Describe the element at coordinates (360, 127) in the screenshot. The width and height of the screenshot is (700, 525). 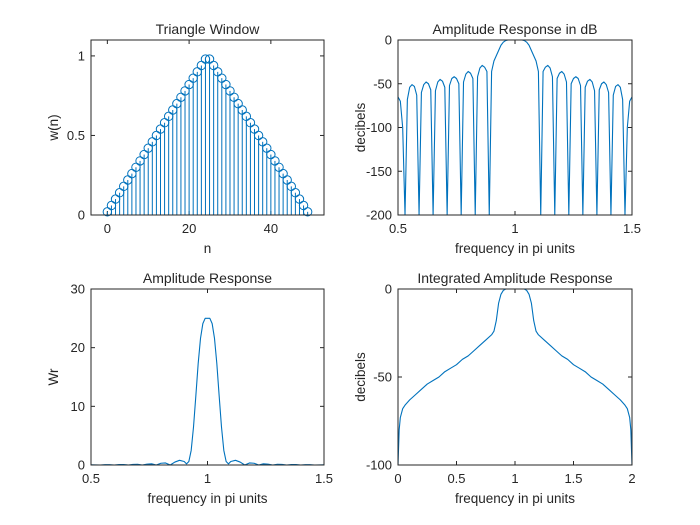
I see `amplitude-response-db-y-axis-label: decibels` at that location.